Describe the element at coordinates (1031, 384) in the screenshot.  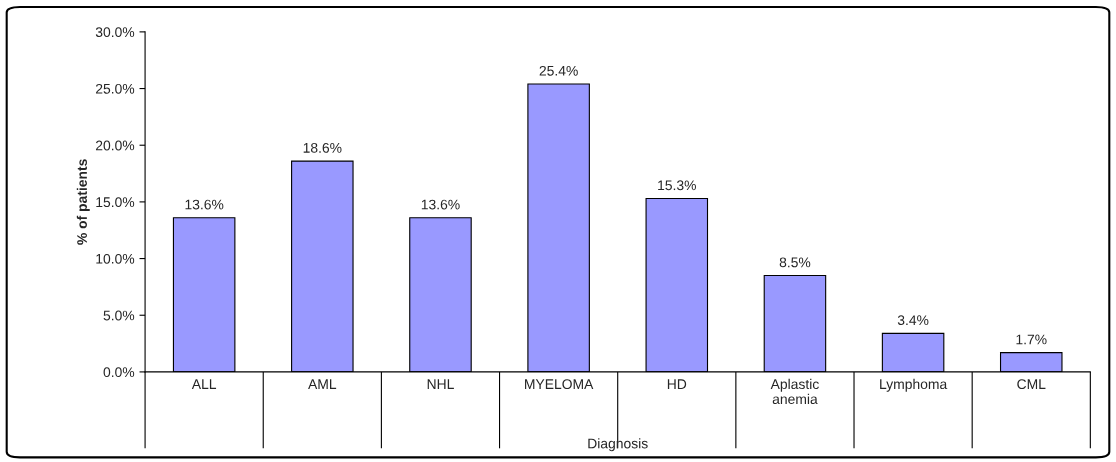
I see `x-tick-label: CML` at that location.